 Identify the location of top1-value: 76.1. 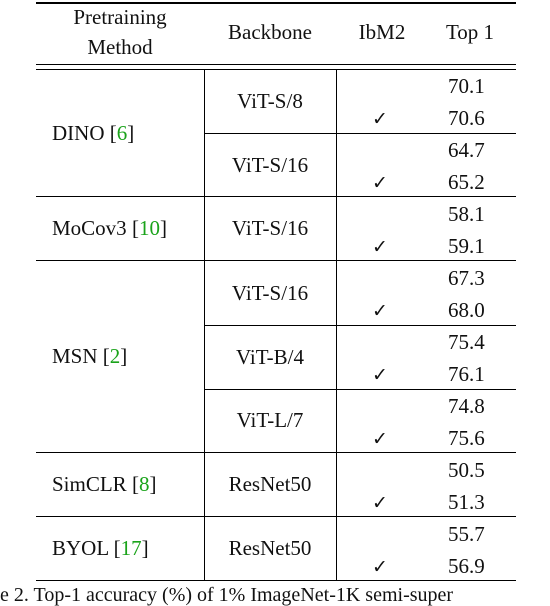
(466, 374).